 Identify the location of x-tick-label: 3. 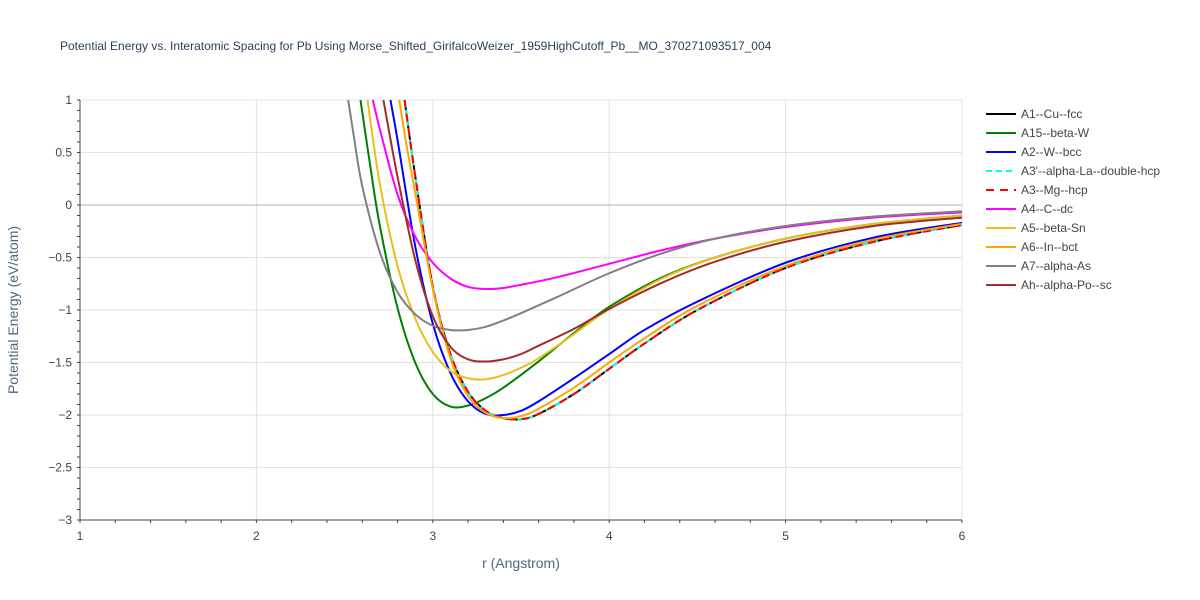
(432, 536).